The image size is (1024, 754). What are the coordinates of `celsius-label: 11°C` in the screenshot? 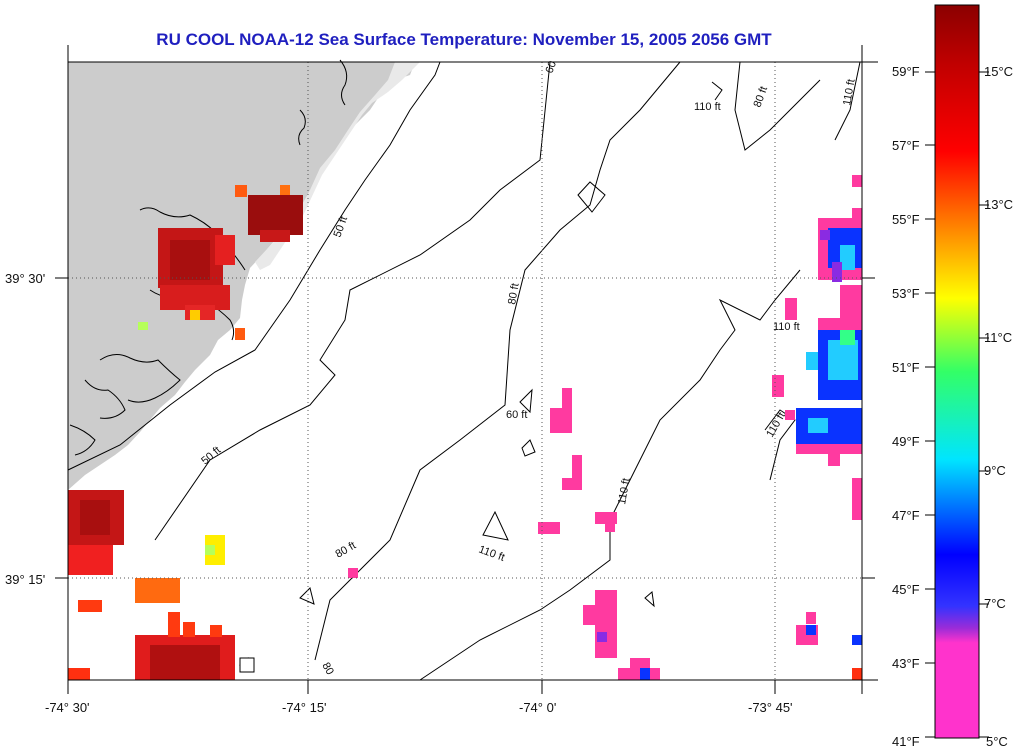 It's located at (998, 337).